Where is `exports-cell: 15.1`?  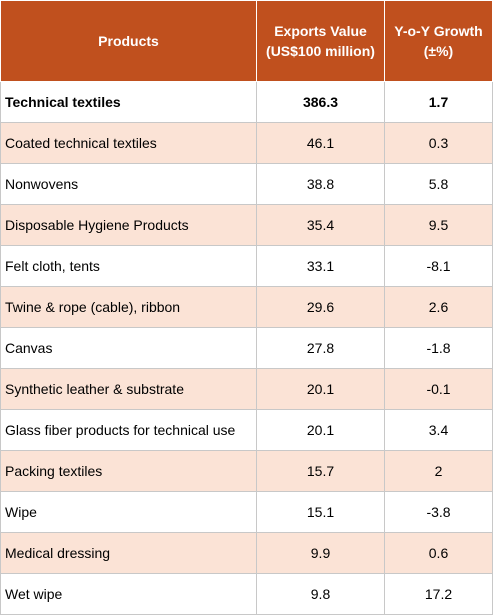 exports-cell: 15.1 is located at coordinates (320, 512).